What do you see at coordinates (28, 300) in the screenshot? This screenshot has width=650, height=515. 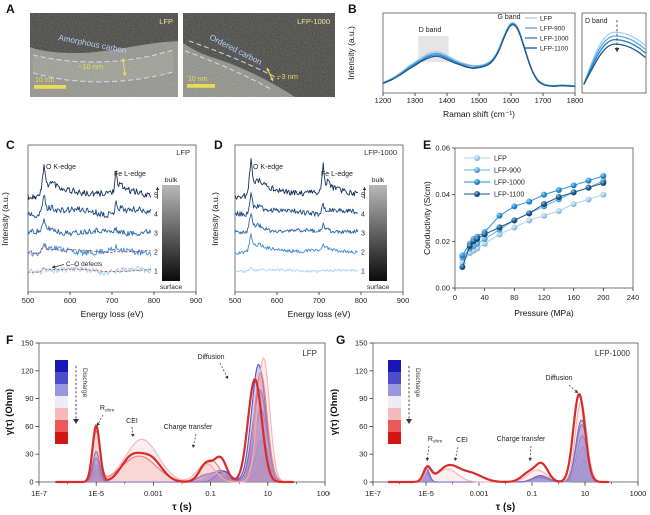 I see `x-tick-label: 500` at bounding box center [28, 300].